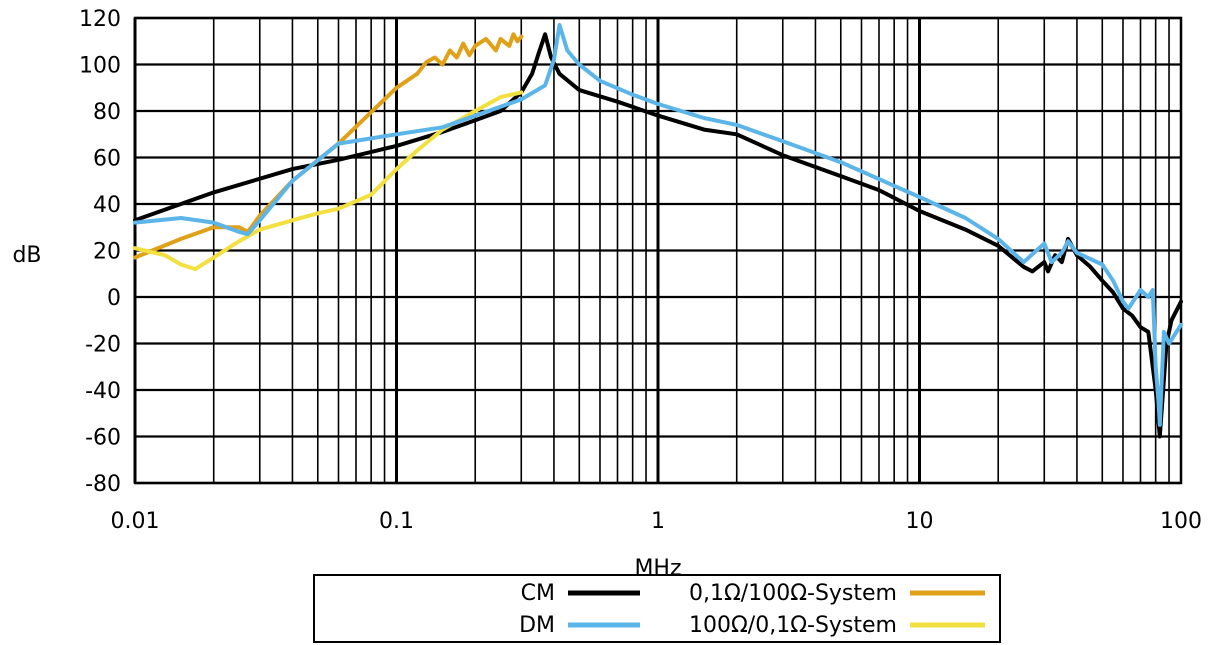 This screenshot has width=1216, height=645. What do you see at coordinates (1181, 521) in the screenshot?
I see `x-tick-label: 100` at bounding box center [1181, 521].